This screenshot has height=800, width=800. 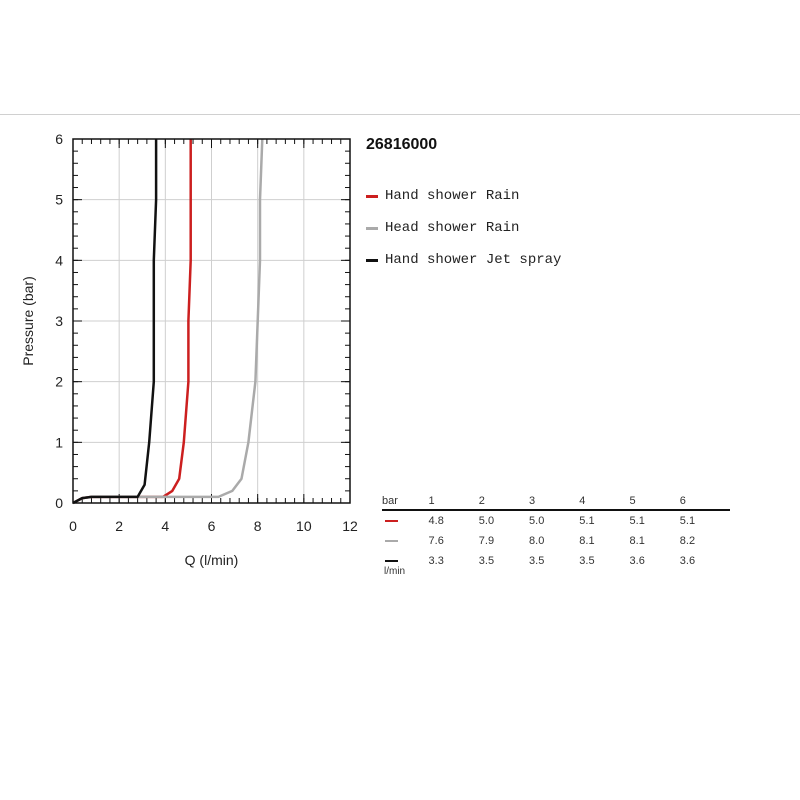 What do you see at coordinates (436, 561) in the screenshot?
I see `table-cell: 3.3` at bounding box center [436, 561].